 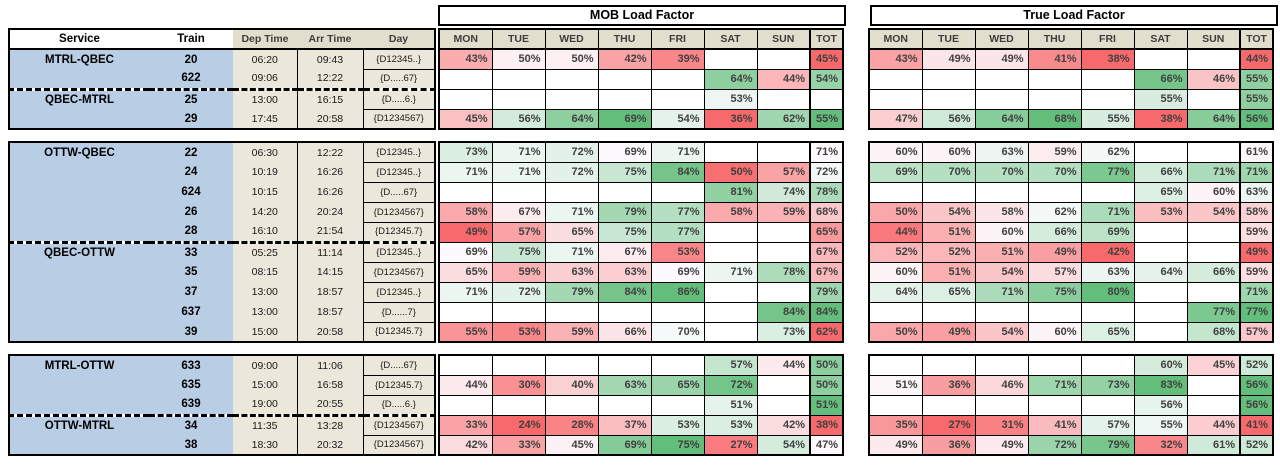 I want to click on mob-load-cell-thu: 75%, so click(x=624, y=172).